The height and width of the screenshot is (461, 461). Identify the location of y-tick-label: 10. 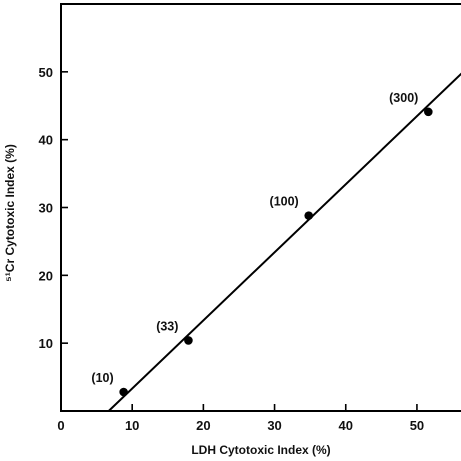
(46, 343).